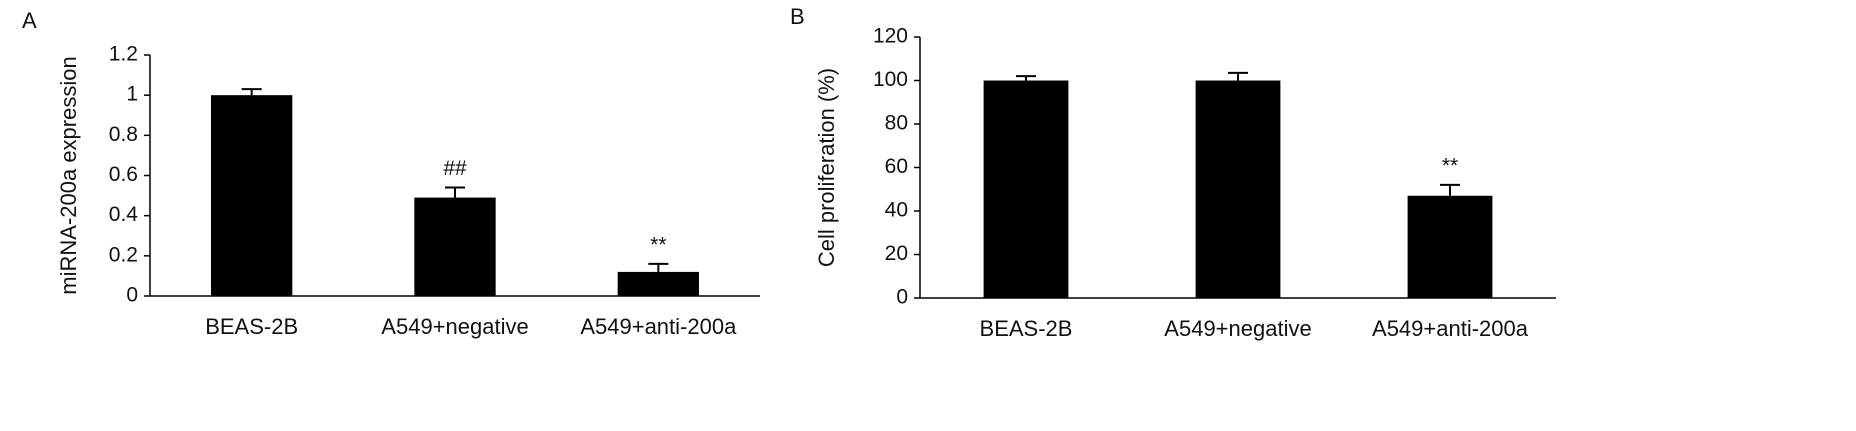  What do you see at coordinates (455, 168) in the screenshot?
I see `significance-label: ##` at bounding box center [455, 168].